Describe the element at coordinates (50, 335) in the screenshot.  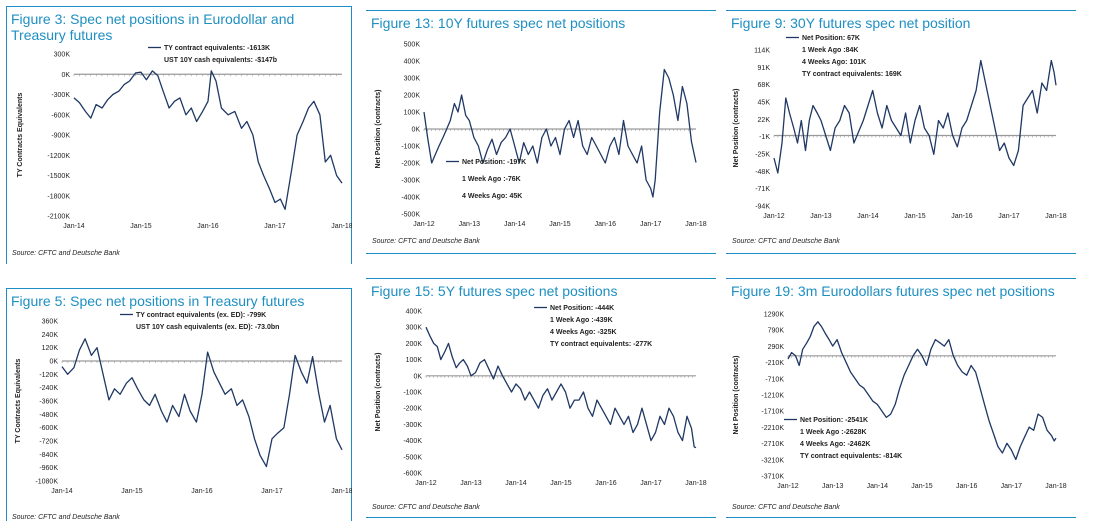
I see `y-tick-label: 240K` at that location.